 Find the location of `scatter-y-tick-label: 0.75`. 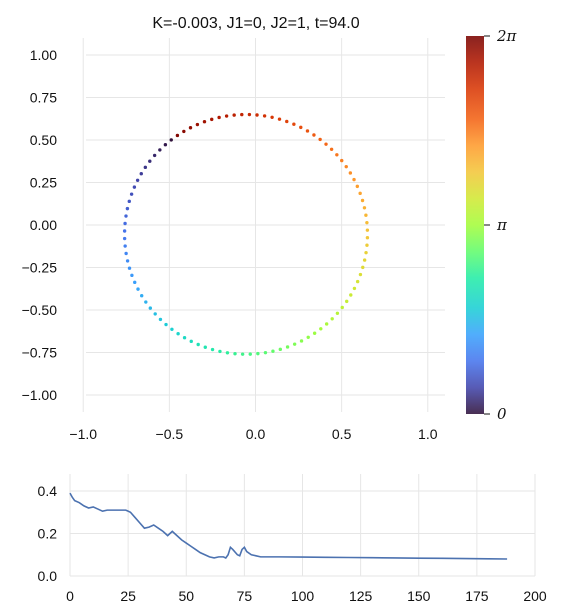

scatter-y-tick-label: 0.75 is located at coordinates (43, 98).